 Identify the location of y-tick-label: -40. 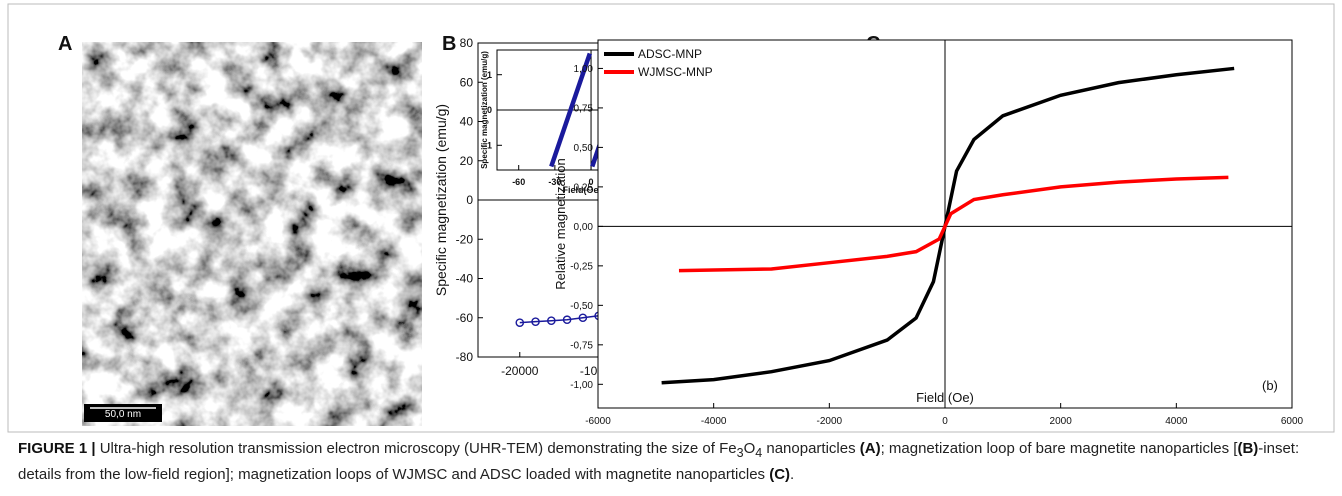
(465, 279).